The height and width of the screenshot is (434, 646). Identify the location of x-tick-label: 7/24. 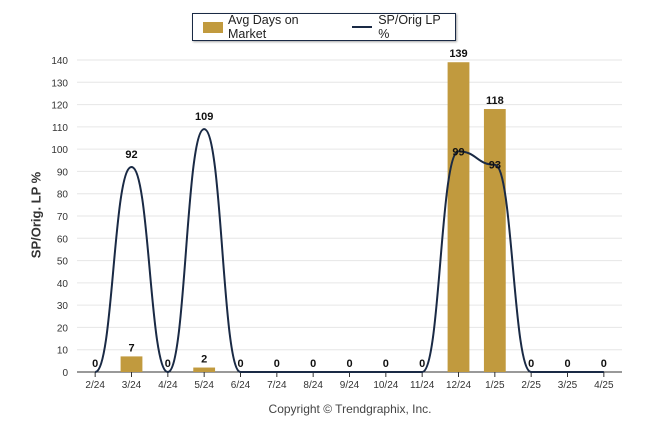
(277, 385).